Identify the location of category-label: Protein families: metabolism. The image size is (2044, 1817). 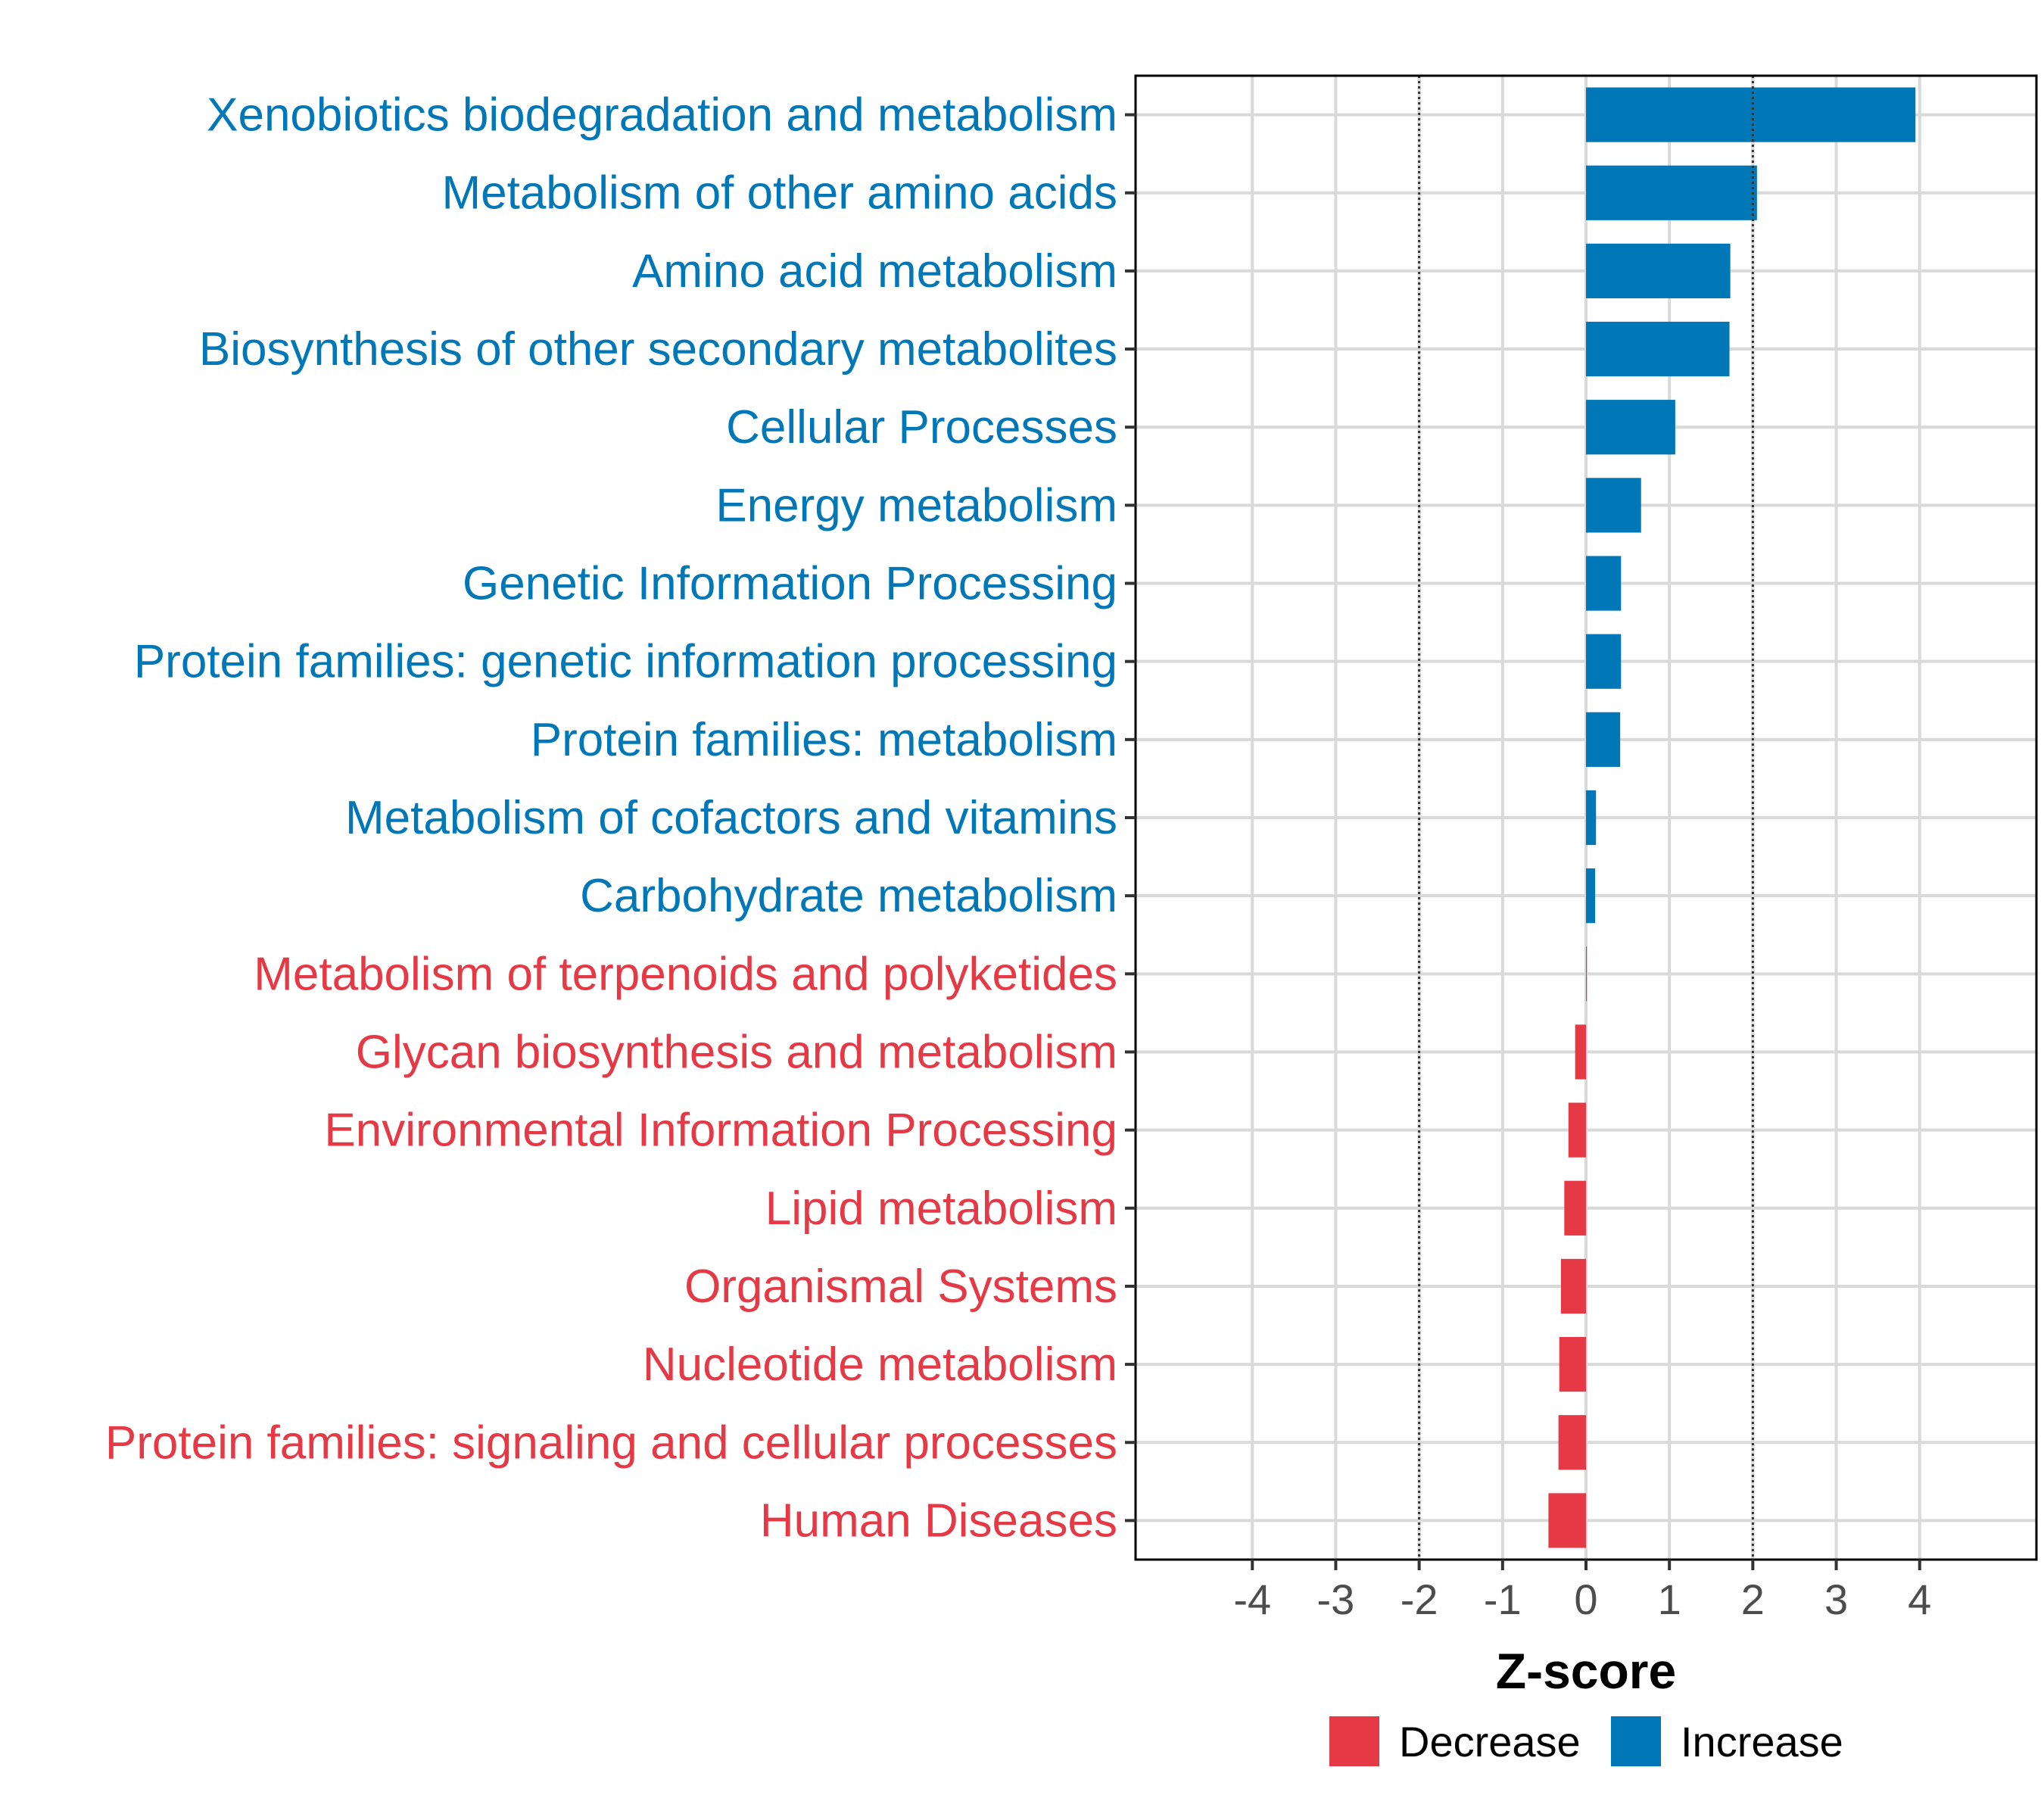
(824, 740).